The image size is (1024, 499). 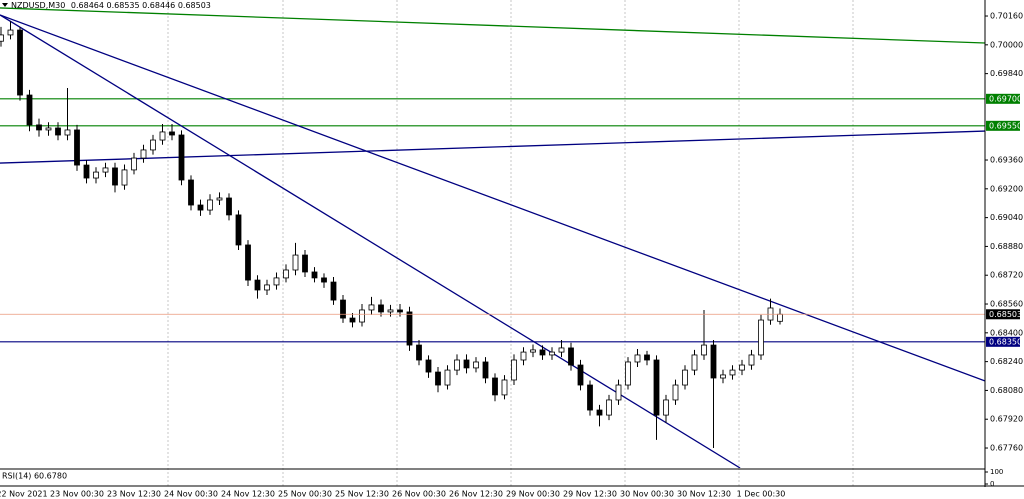 I want to click on y-tick-label: 0.70160, so click(x=1006, y=16).